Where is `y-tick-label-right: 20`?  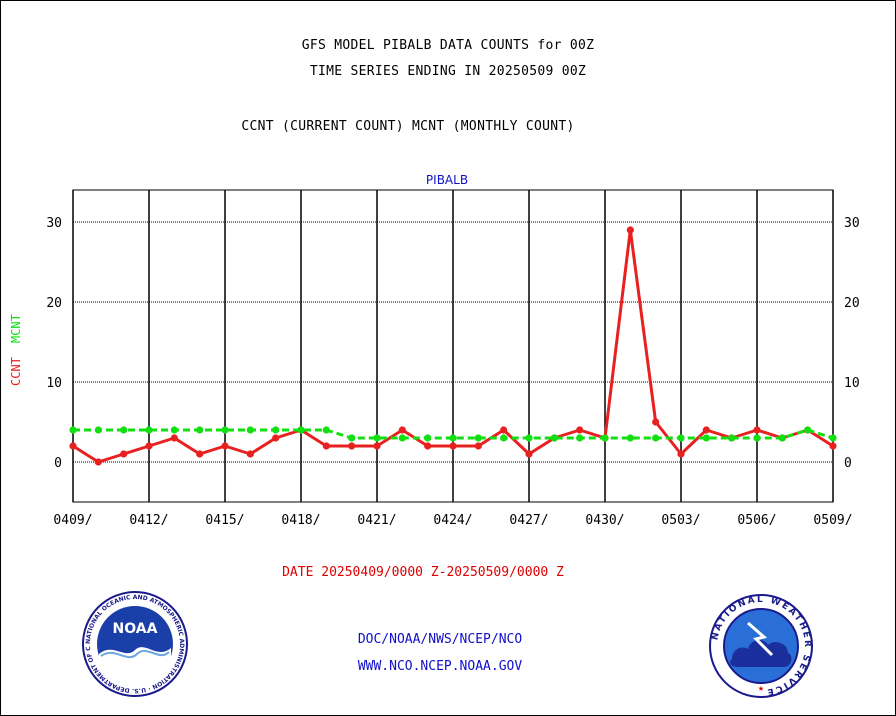 y-tick-label-right: 20 is located at coordinates (852, 303).